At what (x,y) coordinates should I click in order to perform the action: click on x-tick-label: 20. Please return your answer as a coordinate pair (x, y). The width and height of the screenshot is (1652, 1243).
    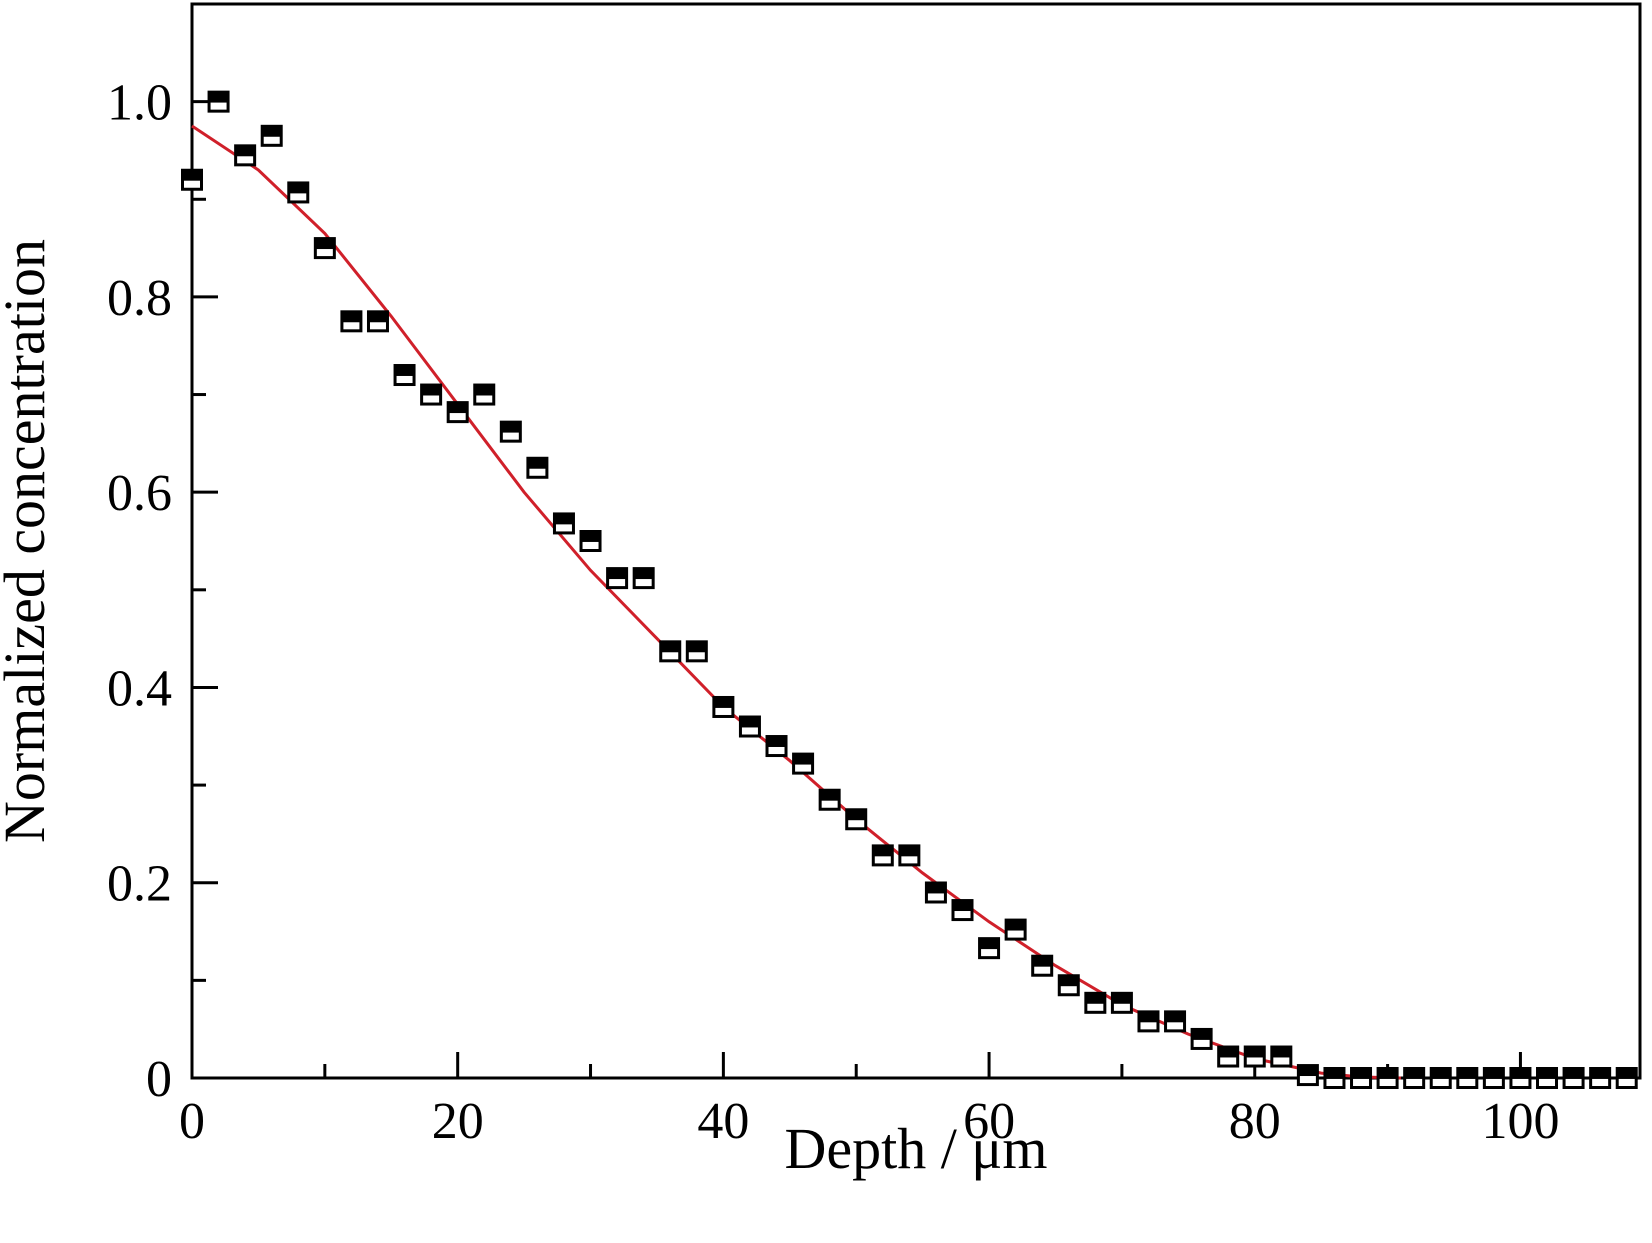
    Looking at the image, I should click on (458, 1121).